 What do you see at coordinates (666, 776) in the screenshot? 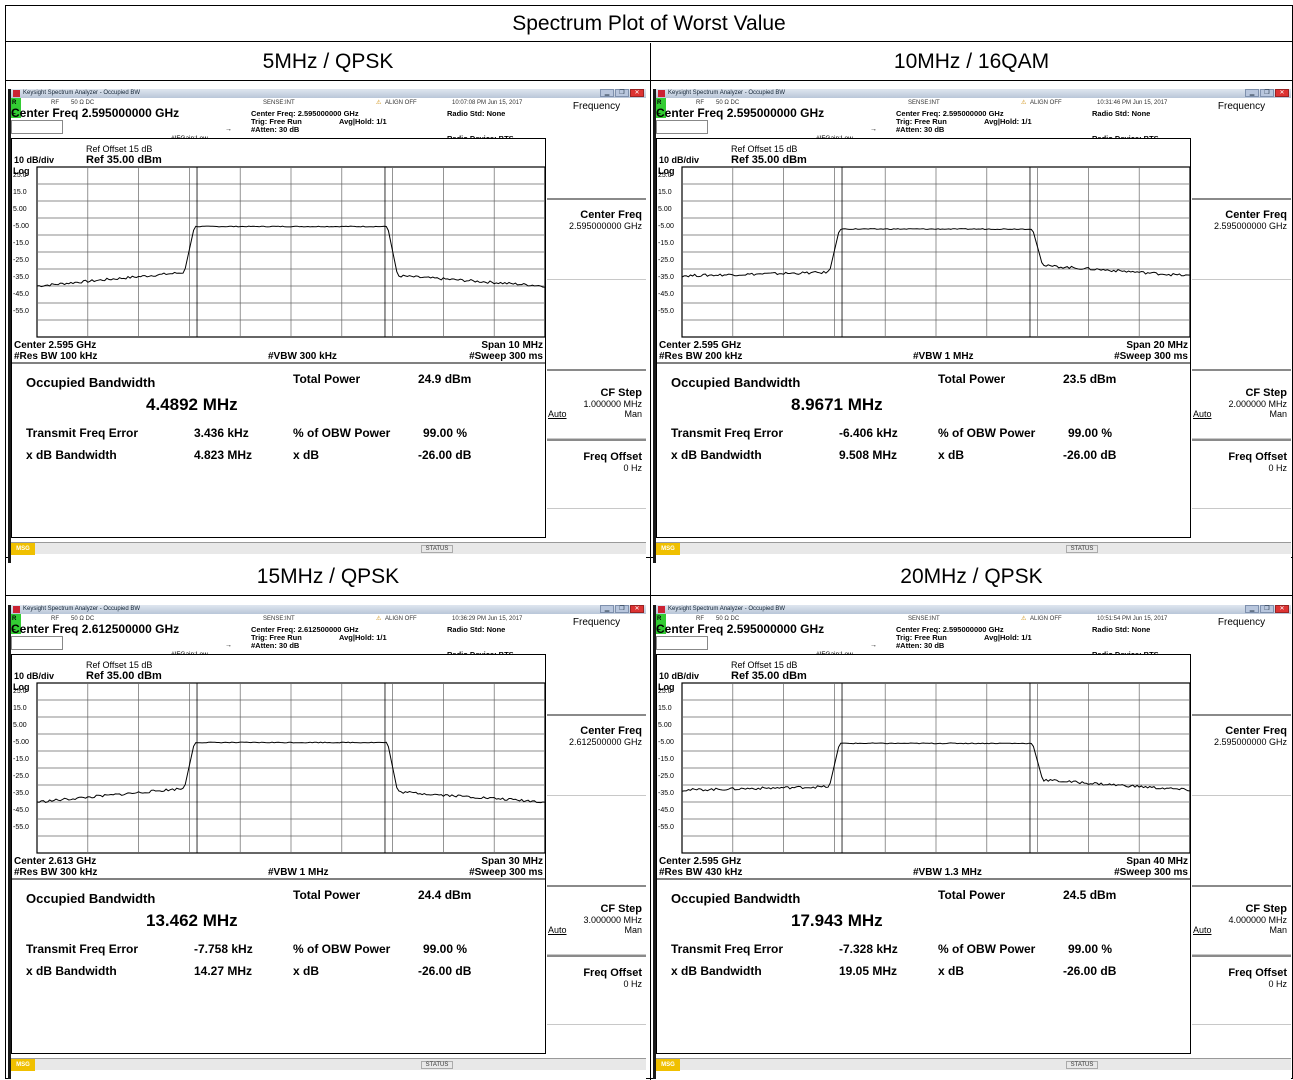
I see `y-tick-label: -25.0` at bounding box center [666, 776].